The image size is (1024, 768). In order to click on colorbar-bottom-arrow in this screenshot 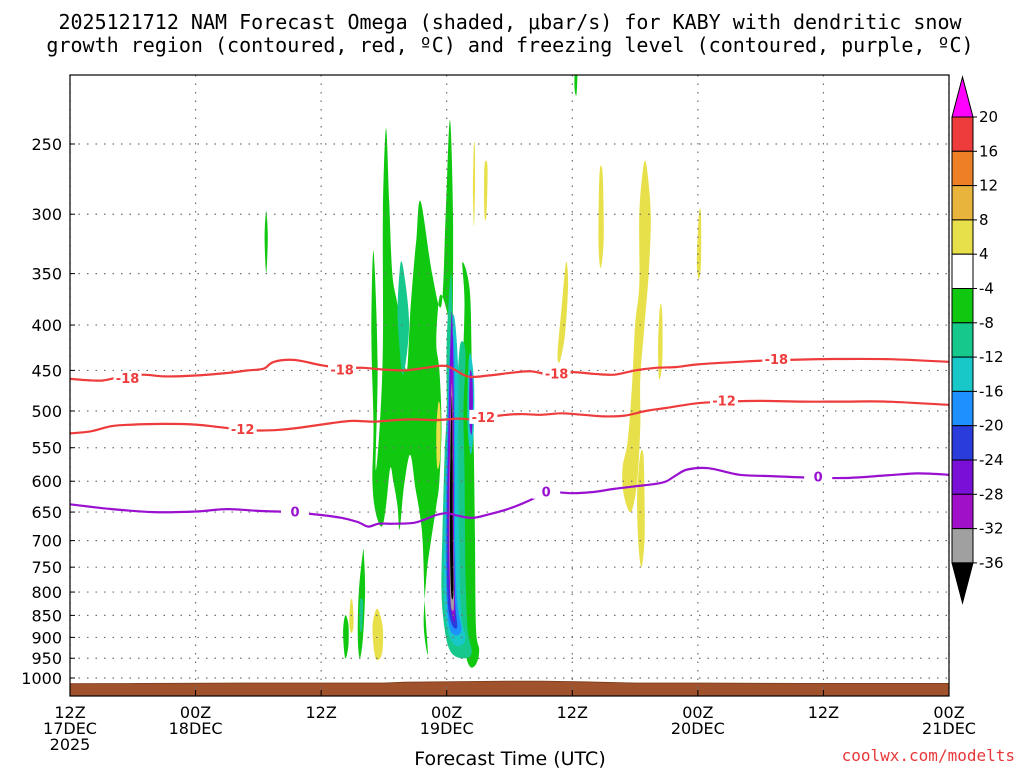, I will do `click(962, 583)`.